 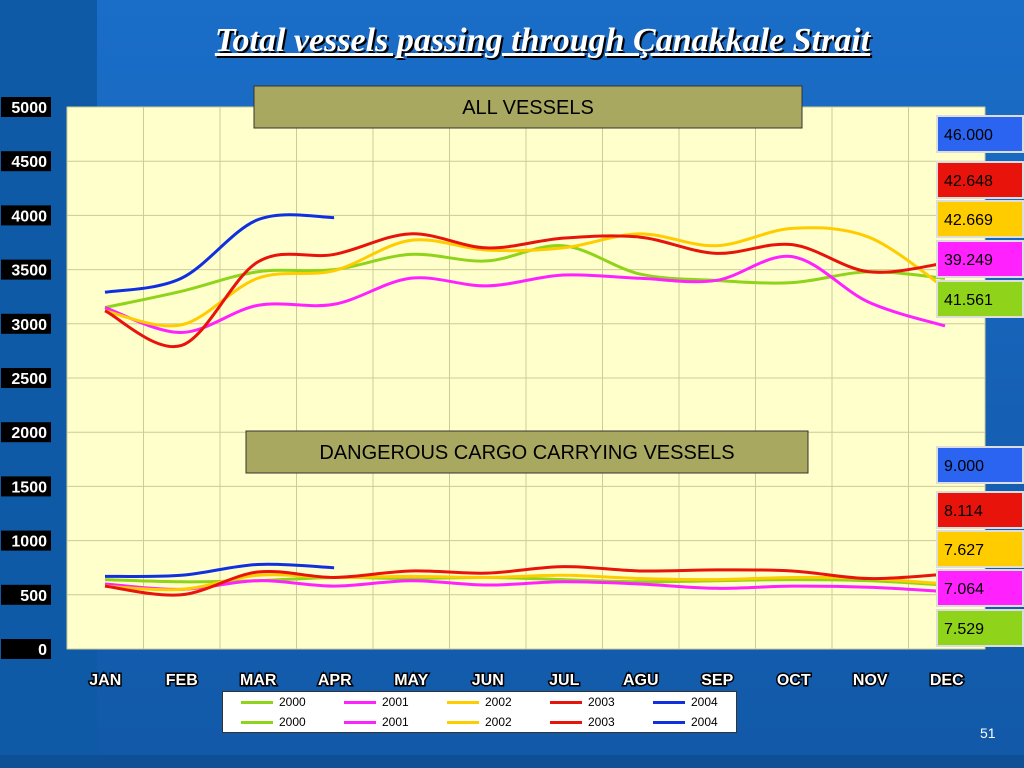 I want to click on total-dangerous-cargo-box: 7.627, so click(x=980, y=549).